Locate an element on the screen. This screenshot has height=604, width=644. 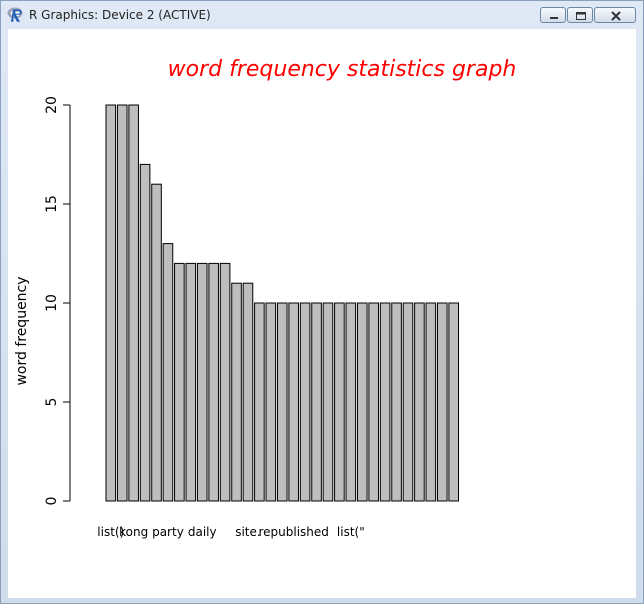
chart-title: word frequency statistics graph is located at coordinates (342, 69).